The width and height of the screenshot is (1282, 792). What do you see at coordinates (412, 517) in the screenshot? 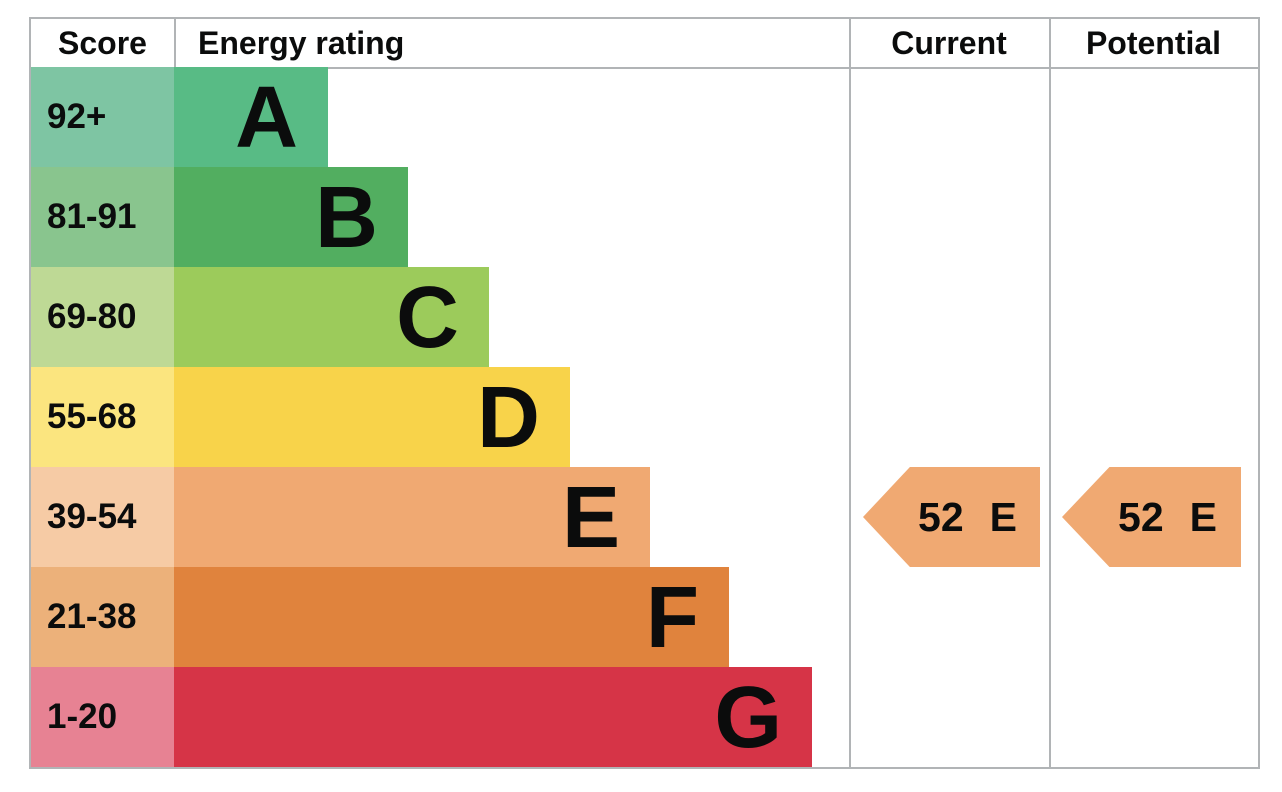
I see `band-bar: E` at bounding box center [412, 517].